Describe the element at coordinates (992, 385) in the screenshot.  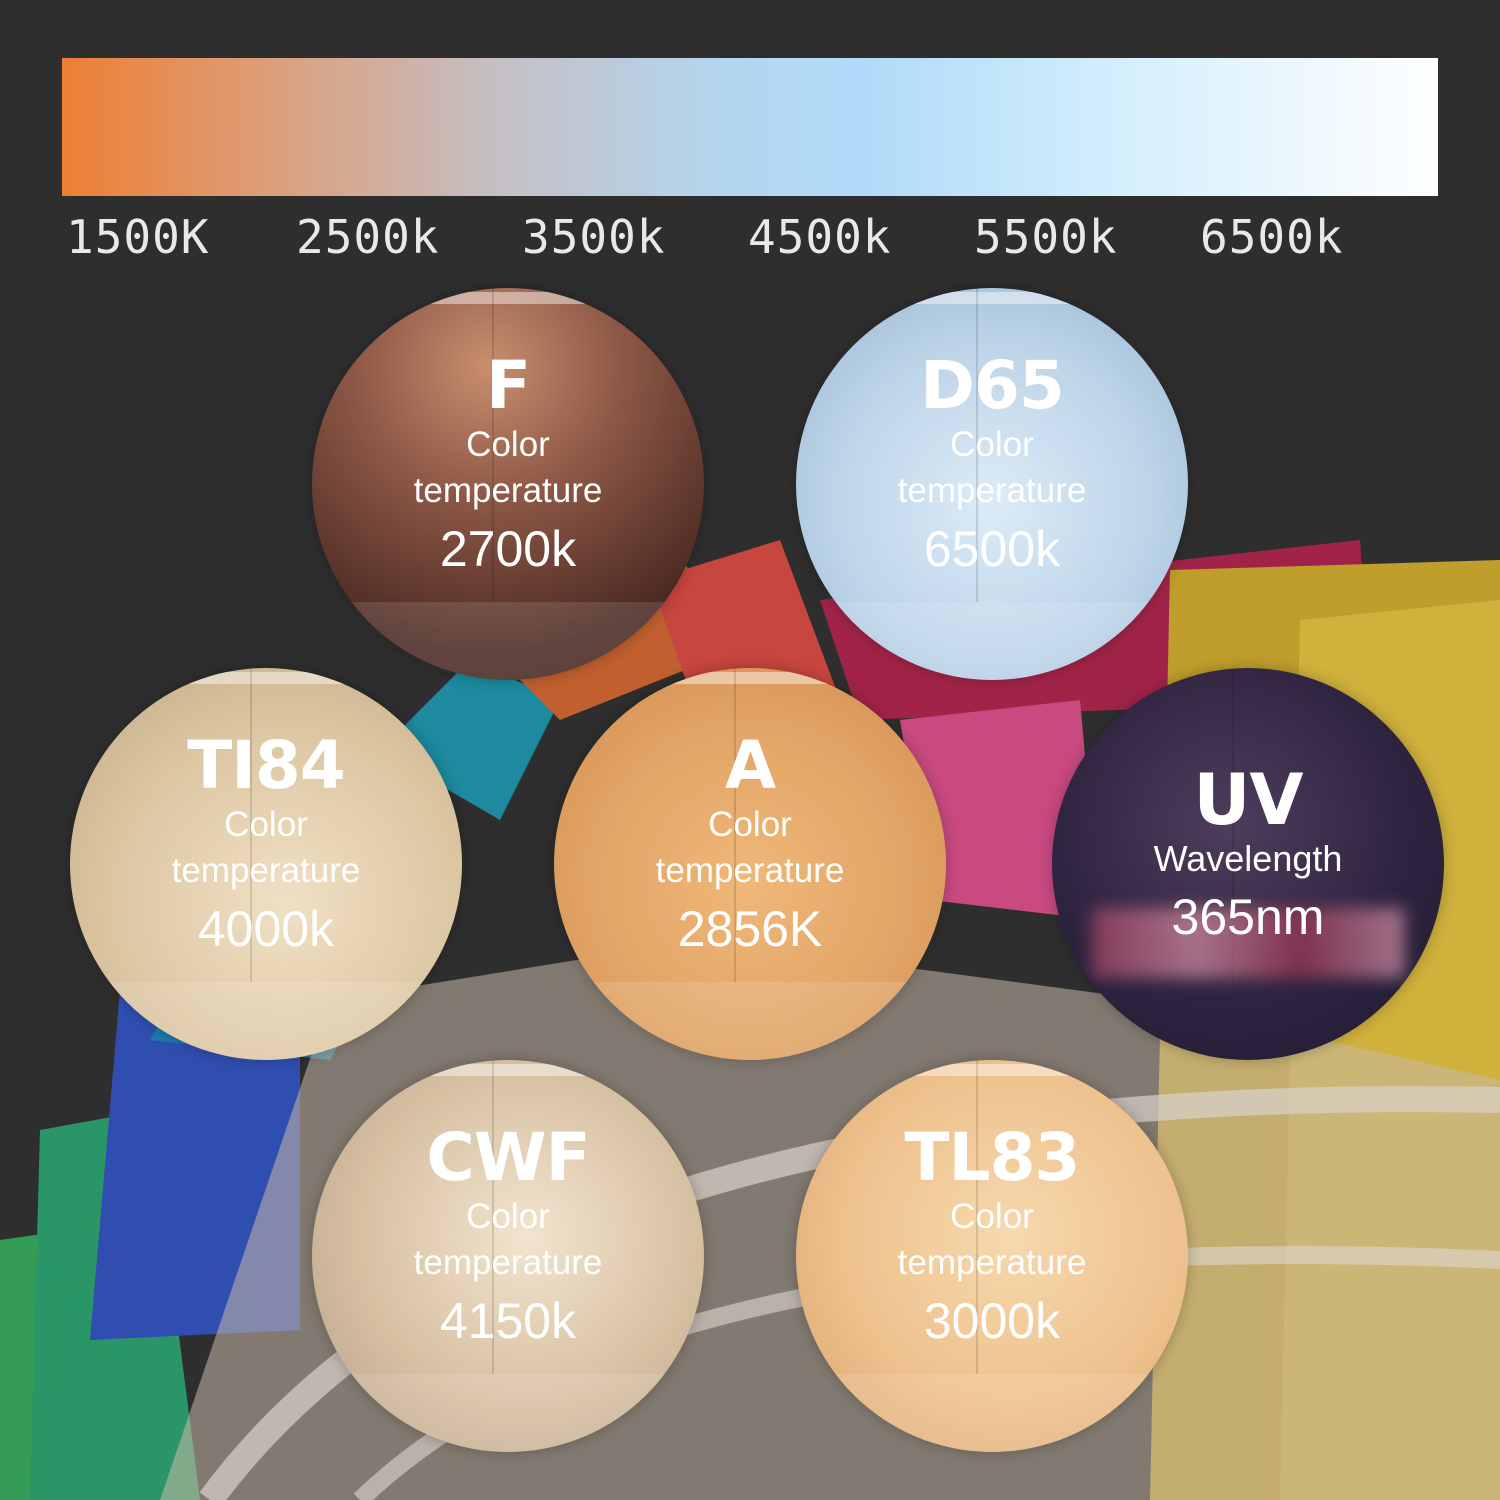
I see `light-source-code: D65` at that location.